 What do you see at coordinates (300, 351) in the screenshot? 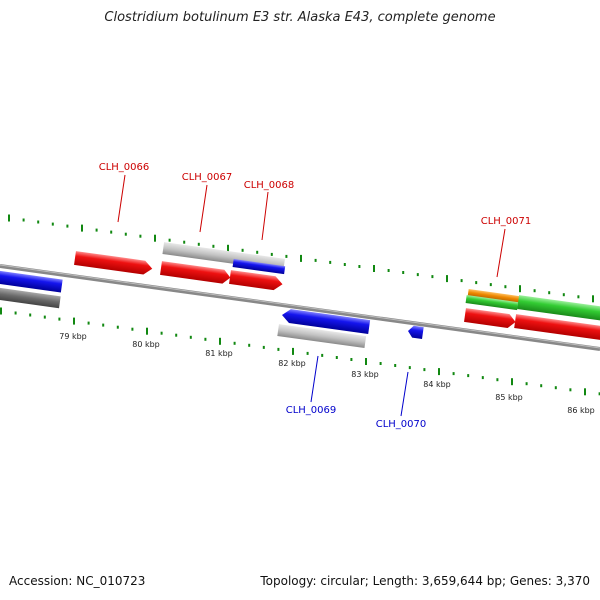
I see `ruler-tick-track` at bounding box center [300, 351].